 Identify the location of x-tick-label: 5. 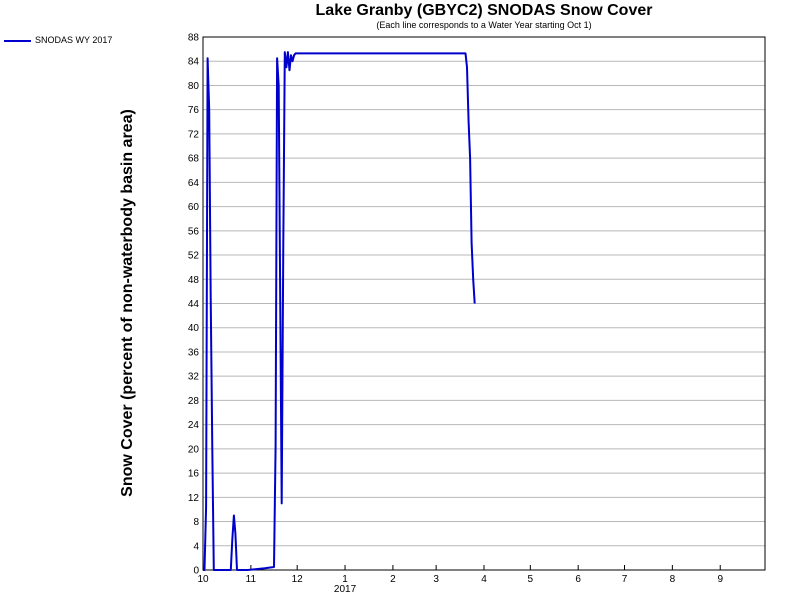
(531, 579).